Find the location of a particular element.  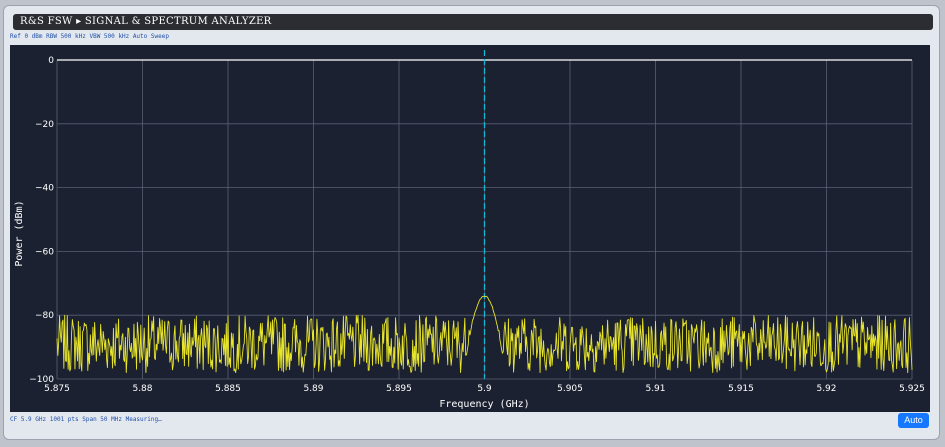

y-tick-label: −80 is located at coordinates (44, 316).